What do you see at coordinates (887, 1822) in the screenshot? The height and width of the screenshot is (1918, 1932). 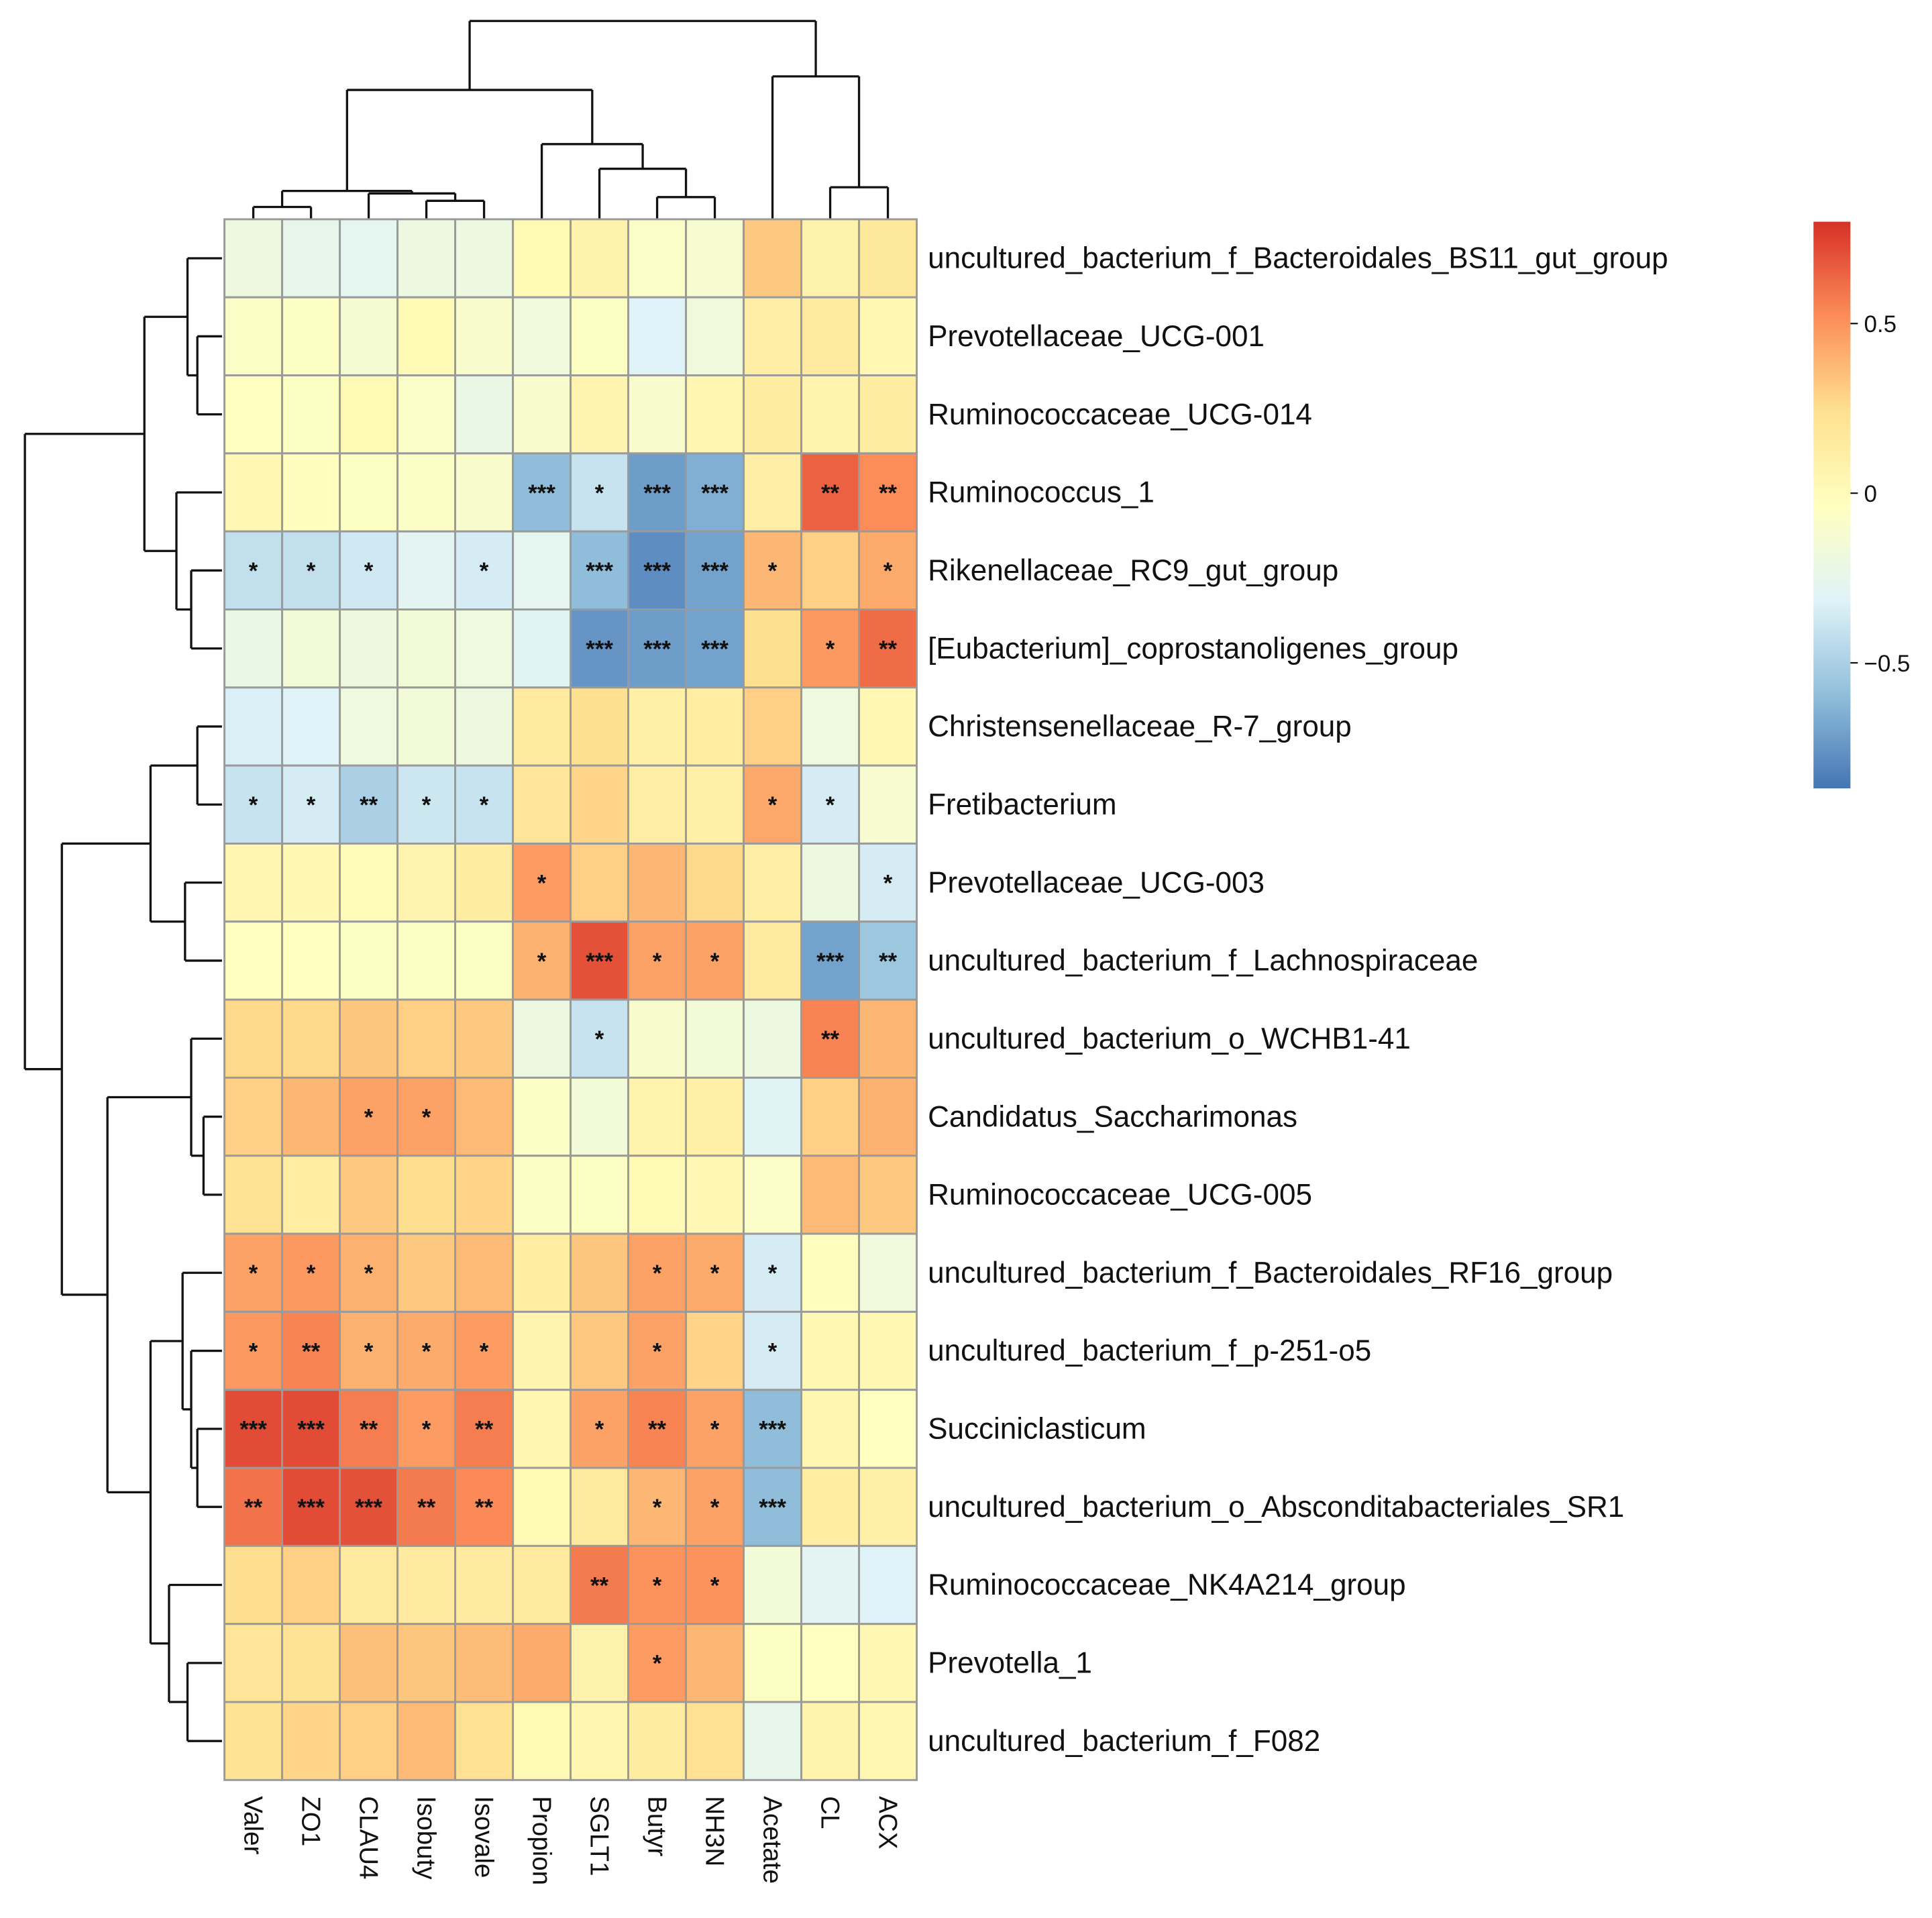 I see `column-label: ACX` at bounding box center [887, 1822].